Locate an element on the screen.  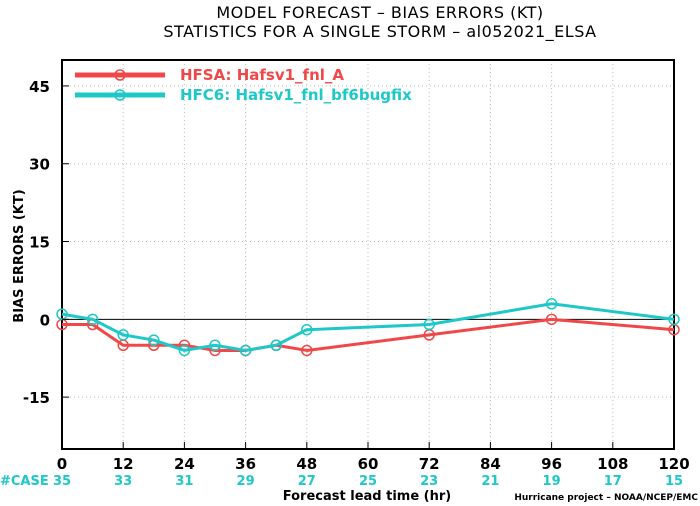
case-count: 35 is located at coordinates (62, 481).